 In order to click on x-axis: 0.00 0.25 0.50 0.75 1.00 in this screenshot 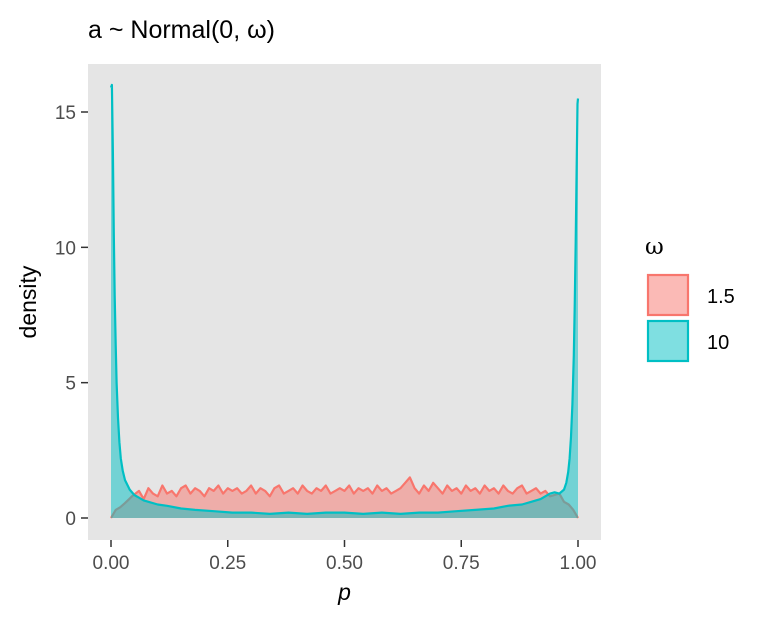, I will do `click(345, 557)`.